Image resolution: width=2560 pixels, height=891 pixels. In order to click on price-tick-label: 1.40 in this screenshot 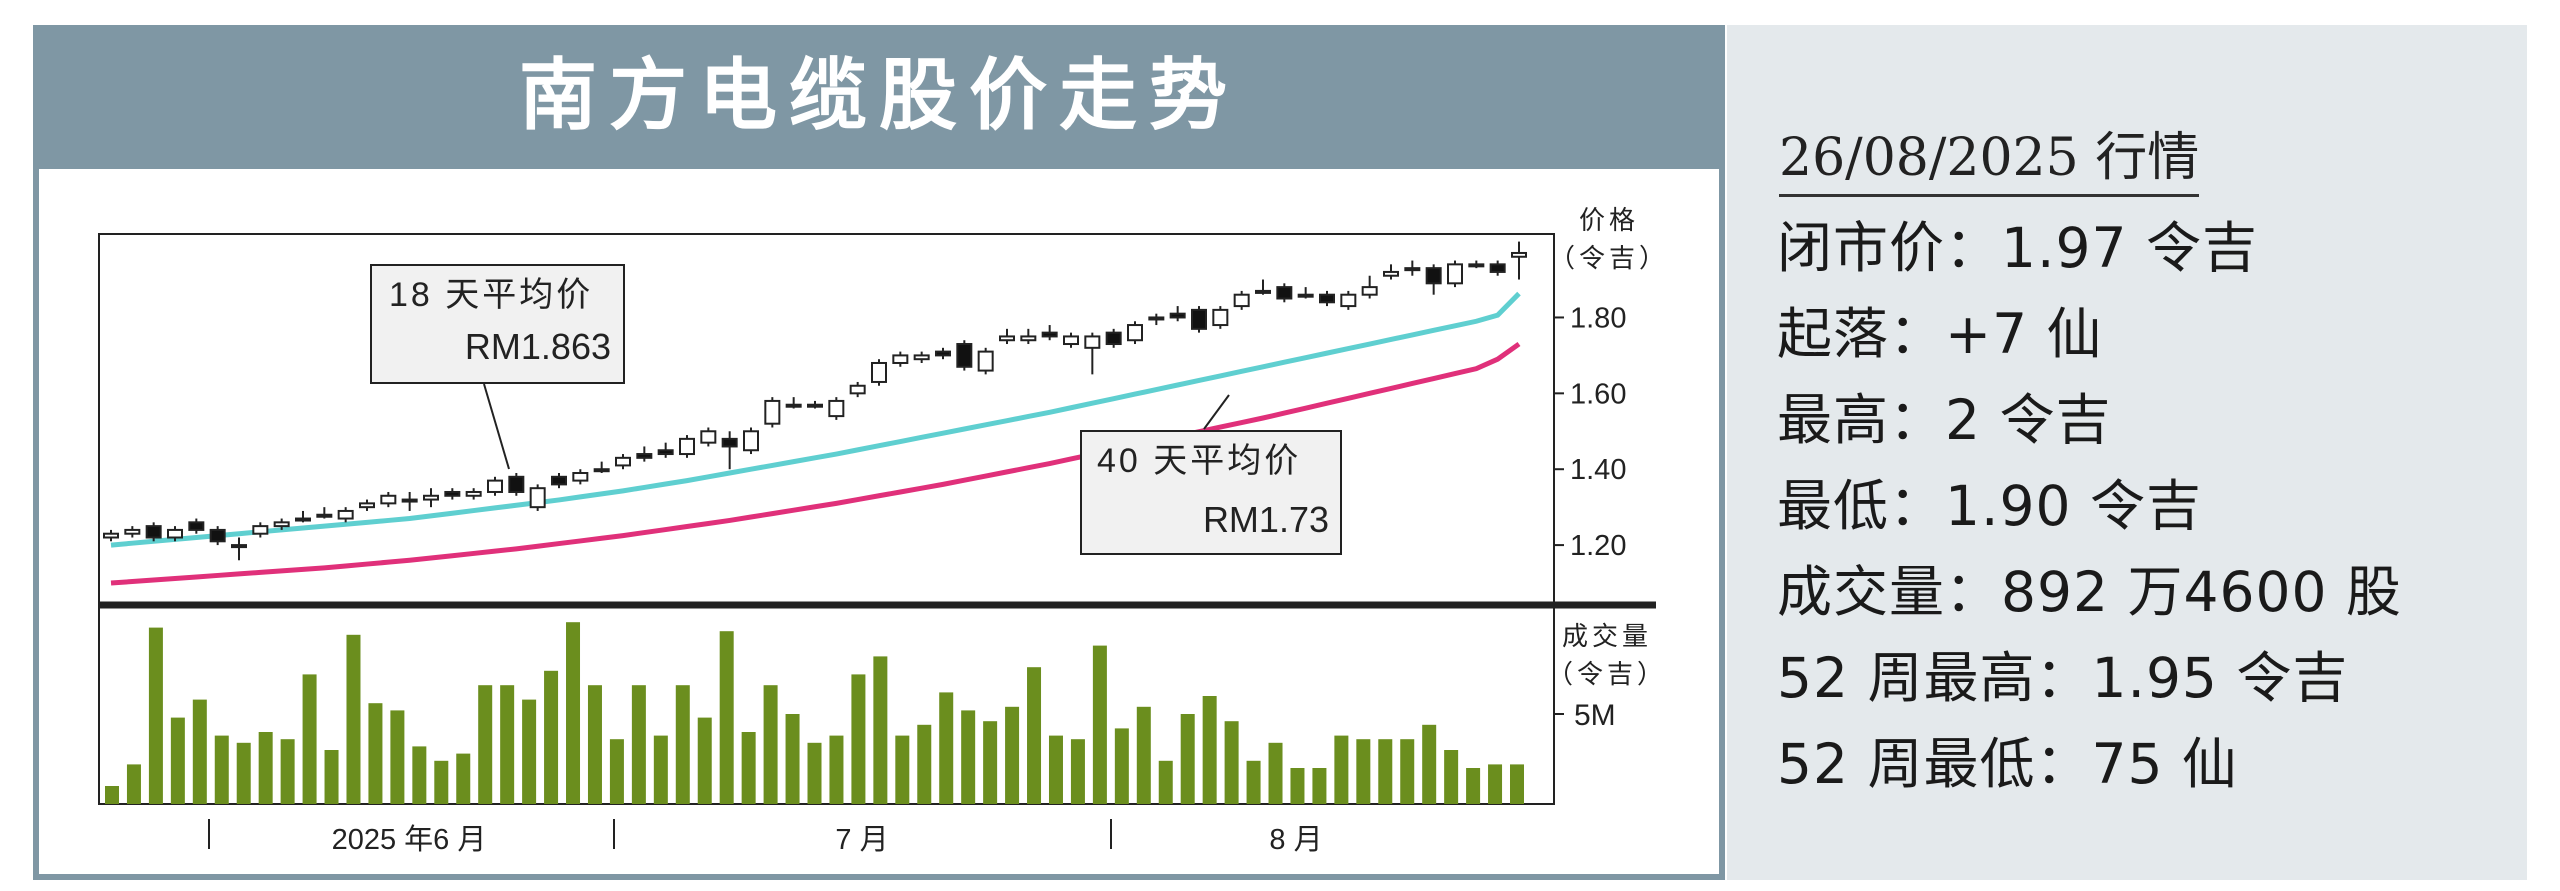, I will do `click(1598, 470)`.